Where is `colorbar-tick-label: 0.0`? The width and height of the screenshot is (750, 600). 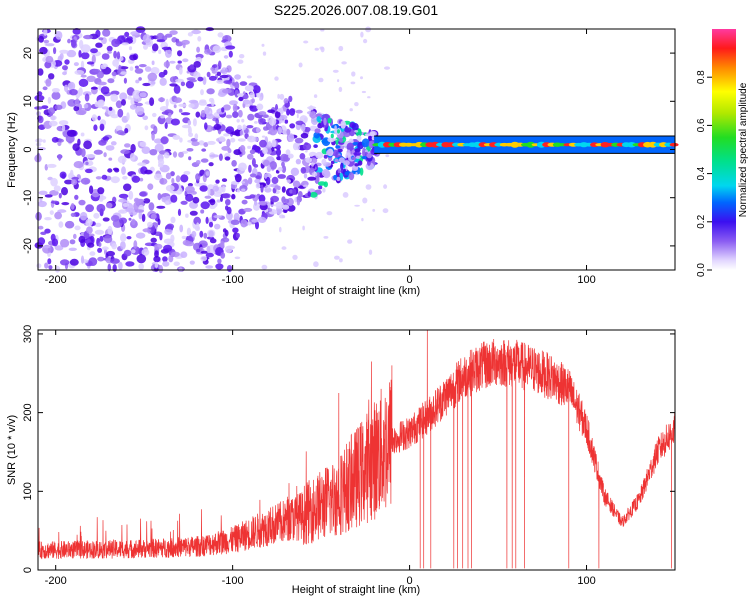
colorbar-tick-label: 0.0 is located at coordinates (701, 270).